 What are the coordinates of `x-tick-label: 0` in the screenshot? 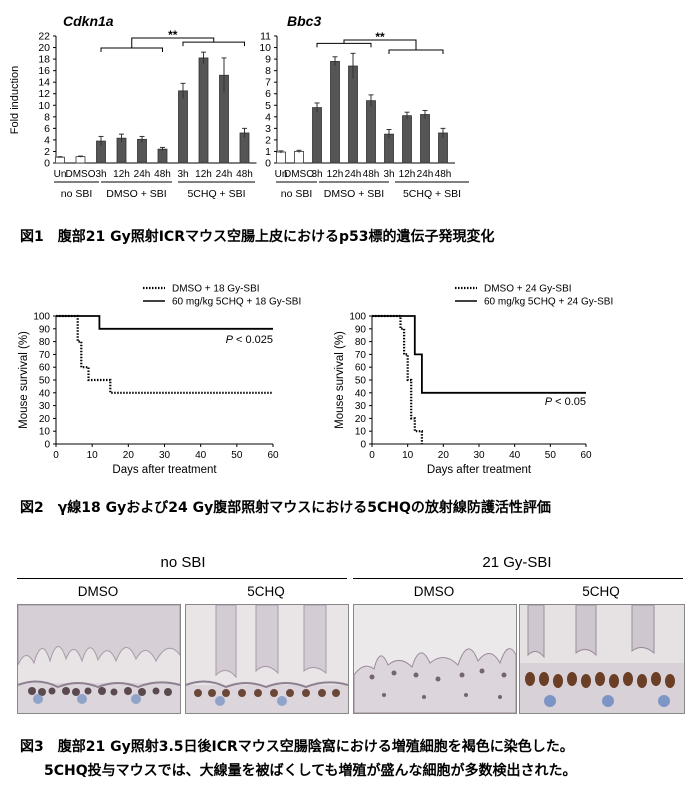 It's located at (372, 455).